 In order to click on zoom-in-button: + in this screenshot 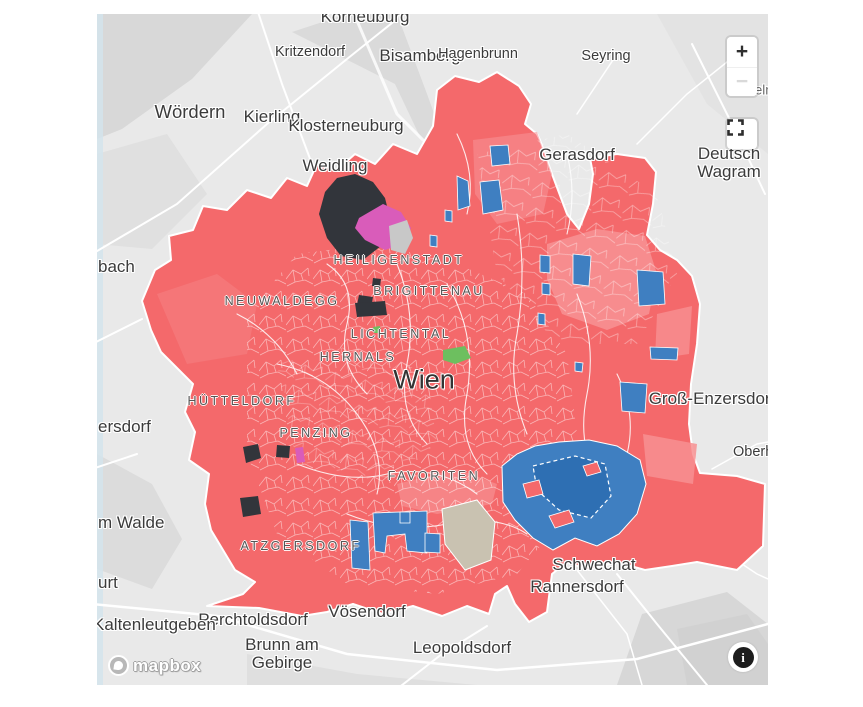, I will do `click(742, 52)`.